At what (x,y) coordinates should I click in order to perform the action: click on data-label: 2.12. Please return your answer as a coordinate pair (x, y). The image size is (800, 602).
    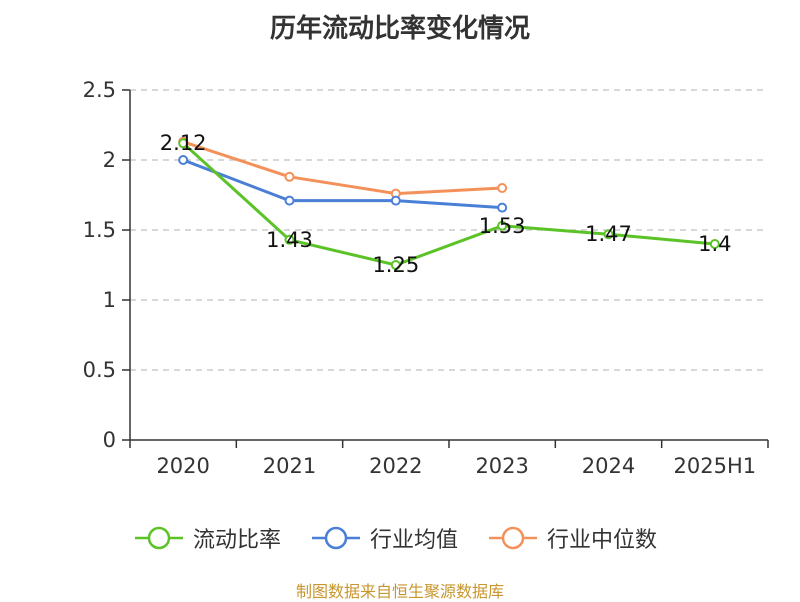
    Looking at the image, I should click on (183, 143).